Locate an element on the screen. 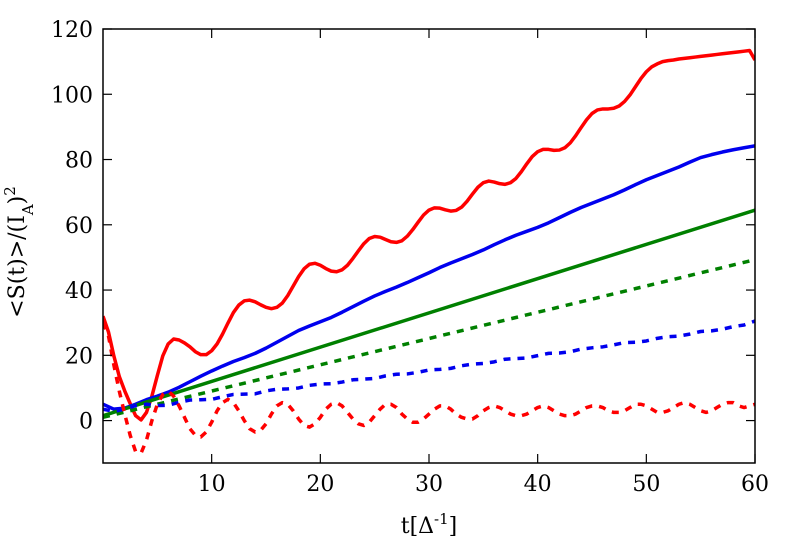 The image size is (800, 560). y-tick-label: 60 is located at coordinates (79, 226).